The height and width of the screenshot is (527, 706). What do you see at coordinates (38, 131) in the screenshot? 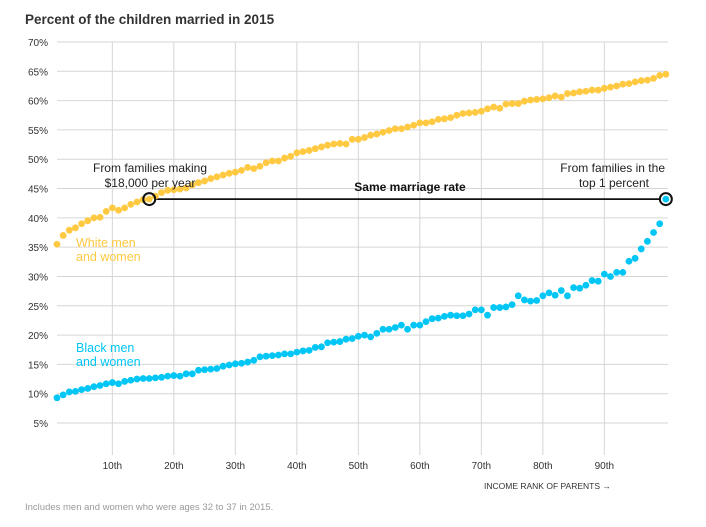
I see `y-tick-label: 55%` at bounding box center [38, 131].